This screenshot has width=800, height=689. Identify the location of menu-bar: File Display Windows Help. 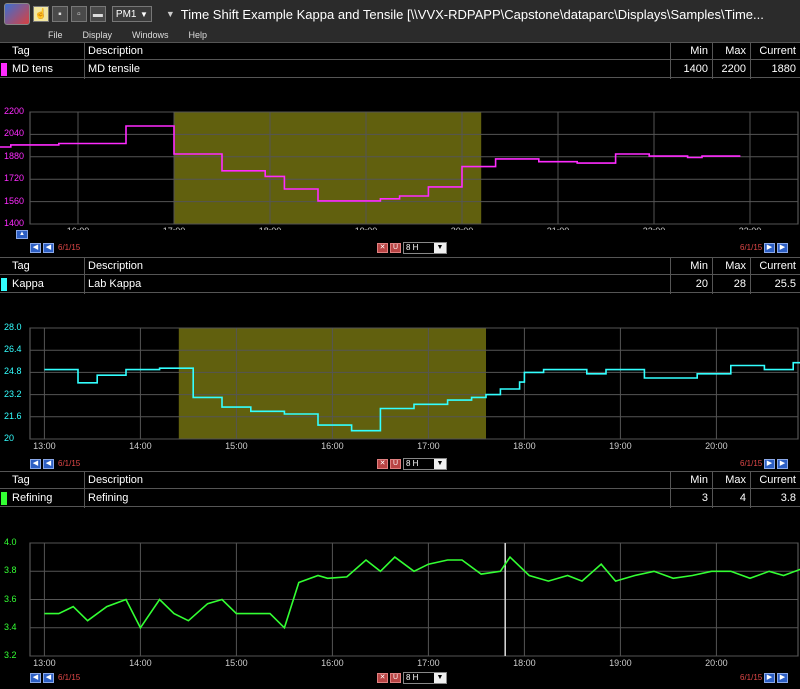
(400, 35).